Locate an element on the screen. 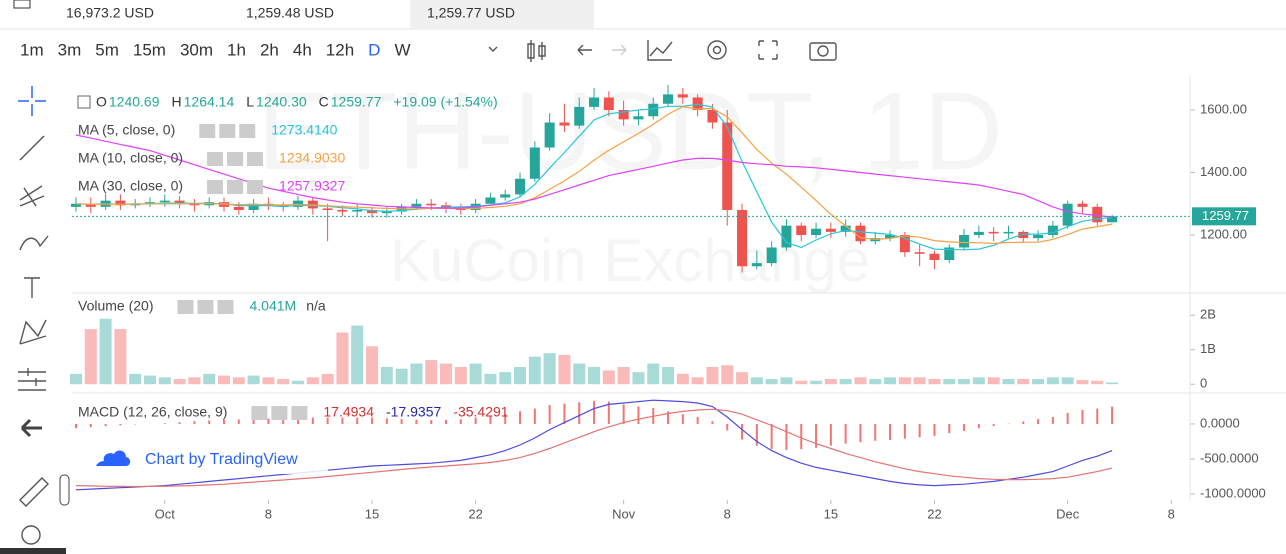 The height and width of the screenshot is (554, 1286). redo-icon is located at coordinates (619, 50).